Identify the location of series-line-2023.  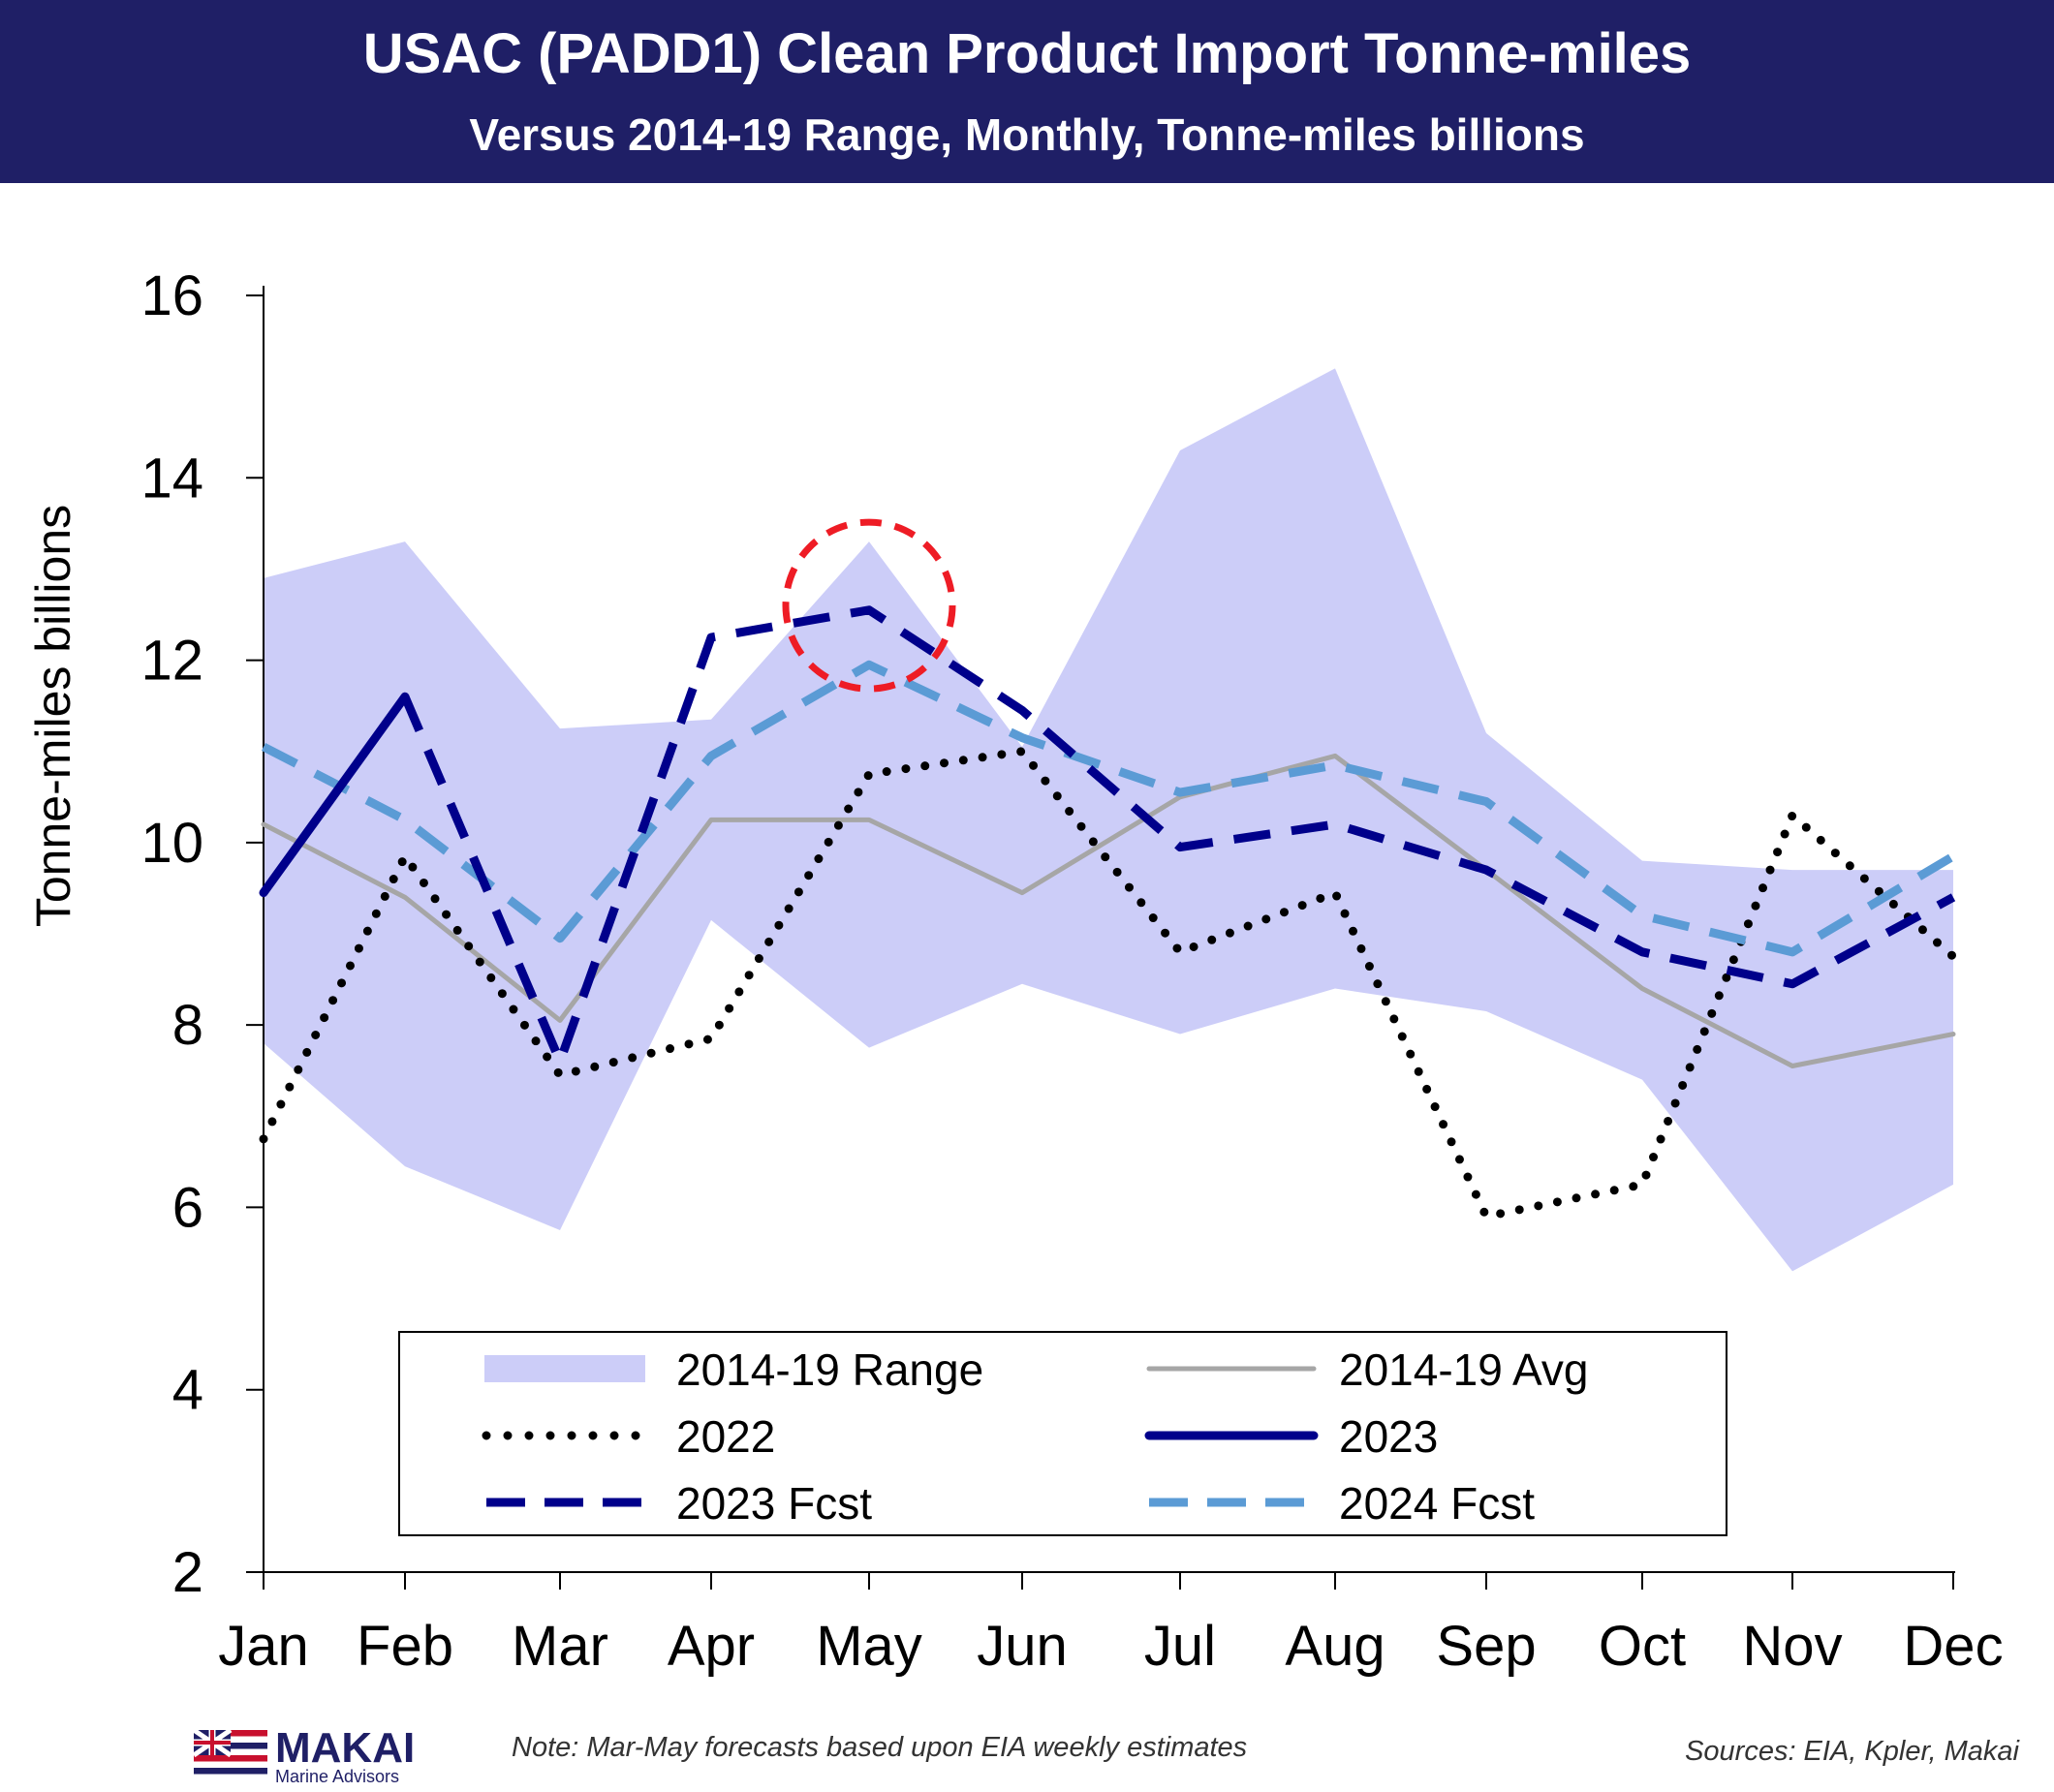
(334, 795).